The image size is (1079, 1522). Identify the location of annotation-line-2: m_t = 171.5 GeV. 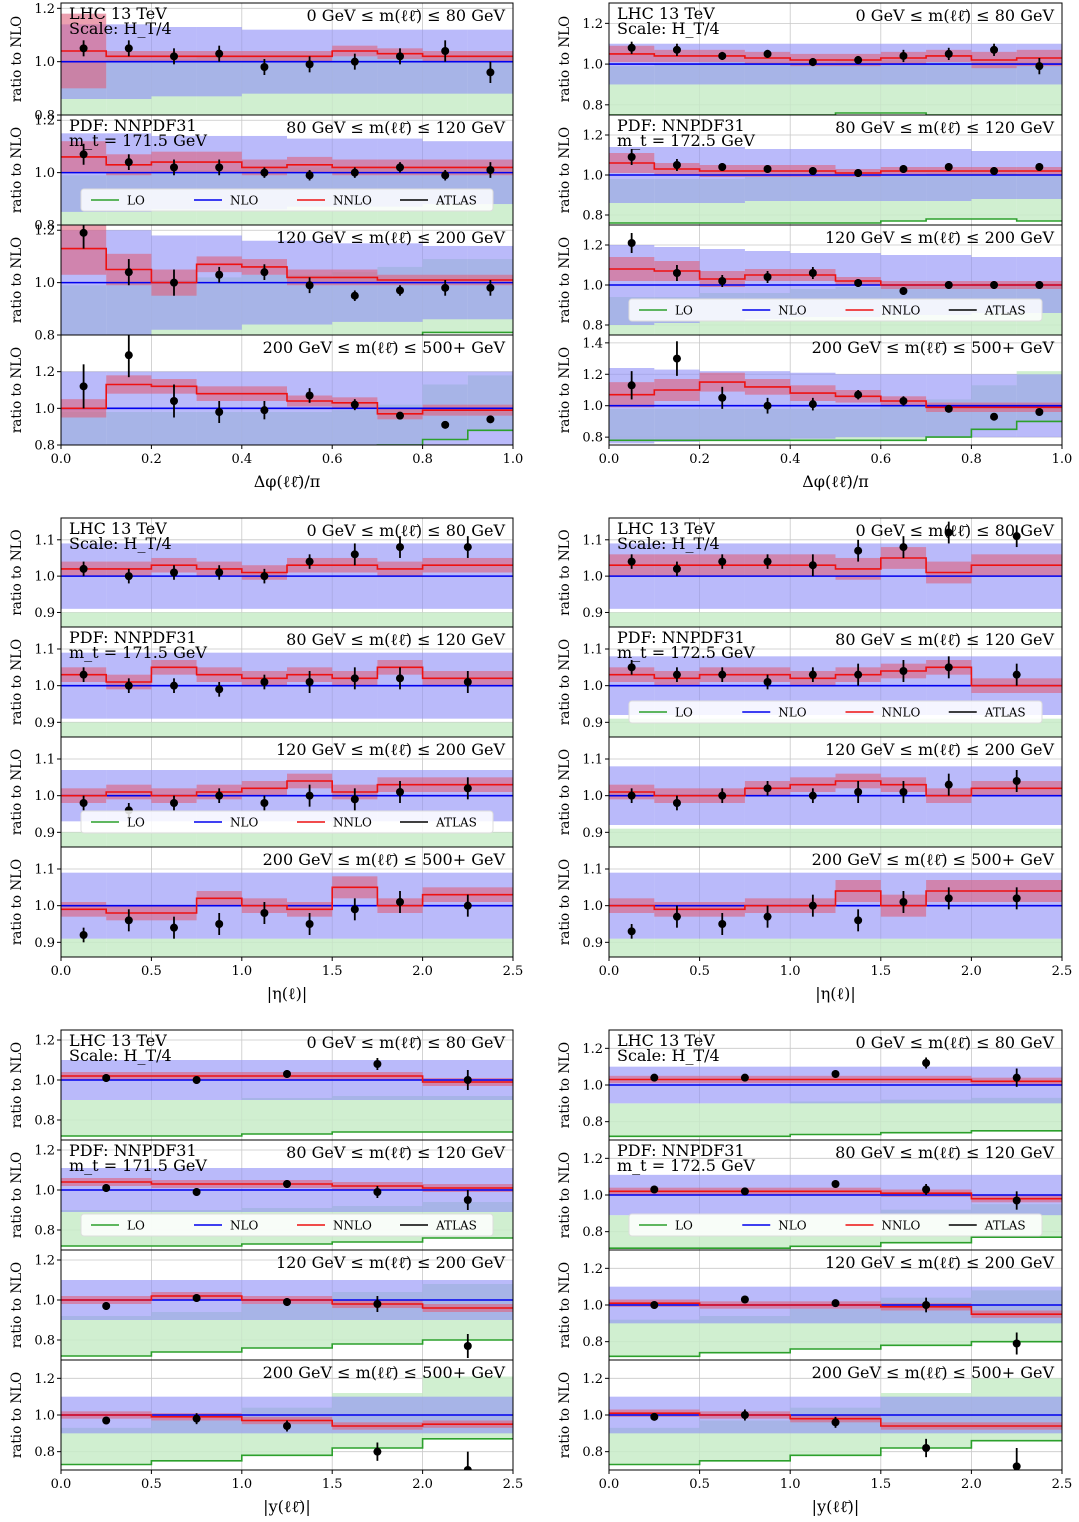
(138, 652).